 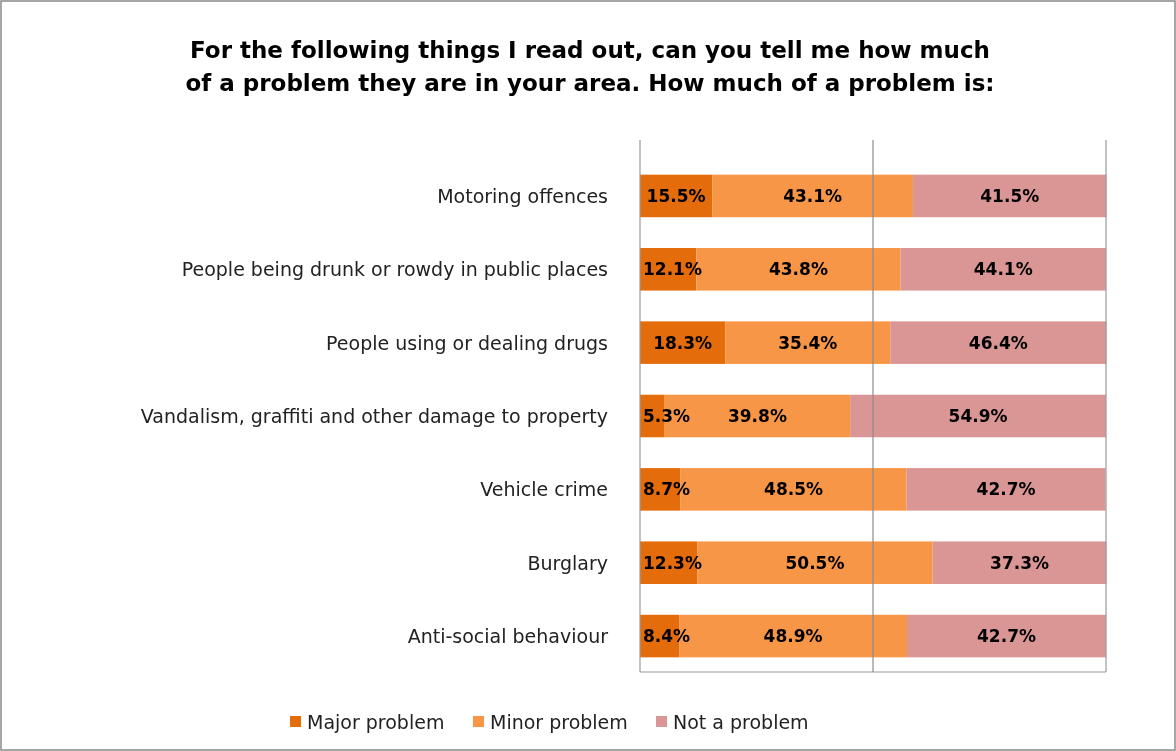 What do you see at coordinates (741, 722) in the screenshot?
I see `legend-label: Not a problem` at bounding box center [741, 722].